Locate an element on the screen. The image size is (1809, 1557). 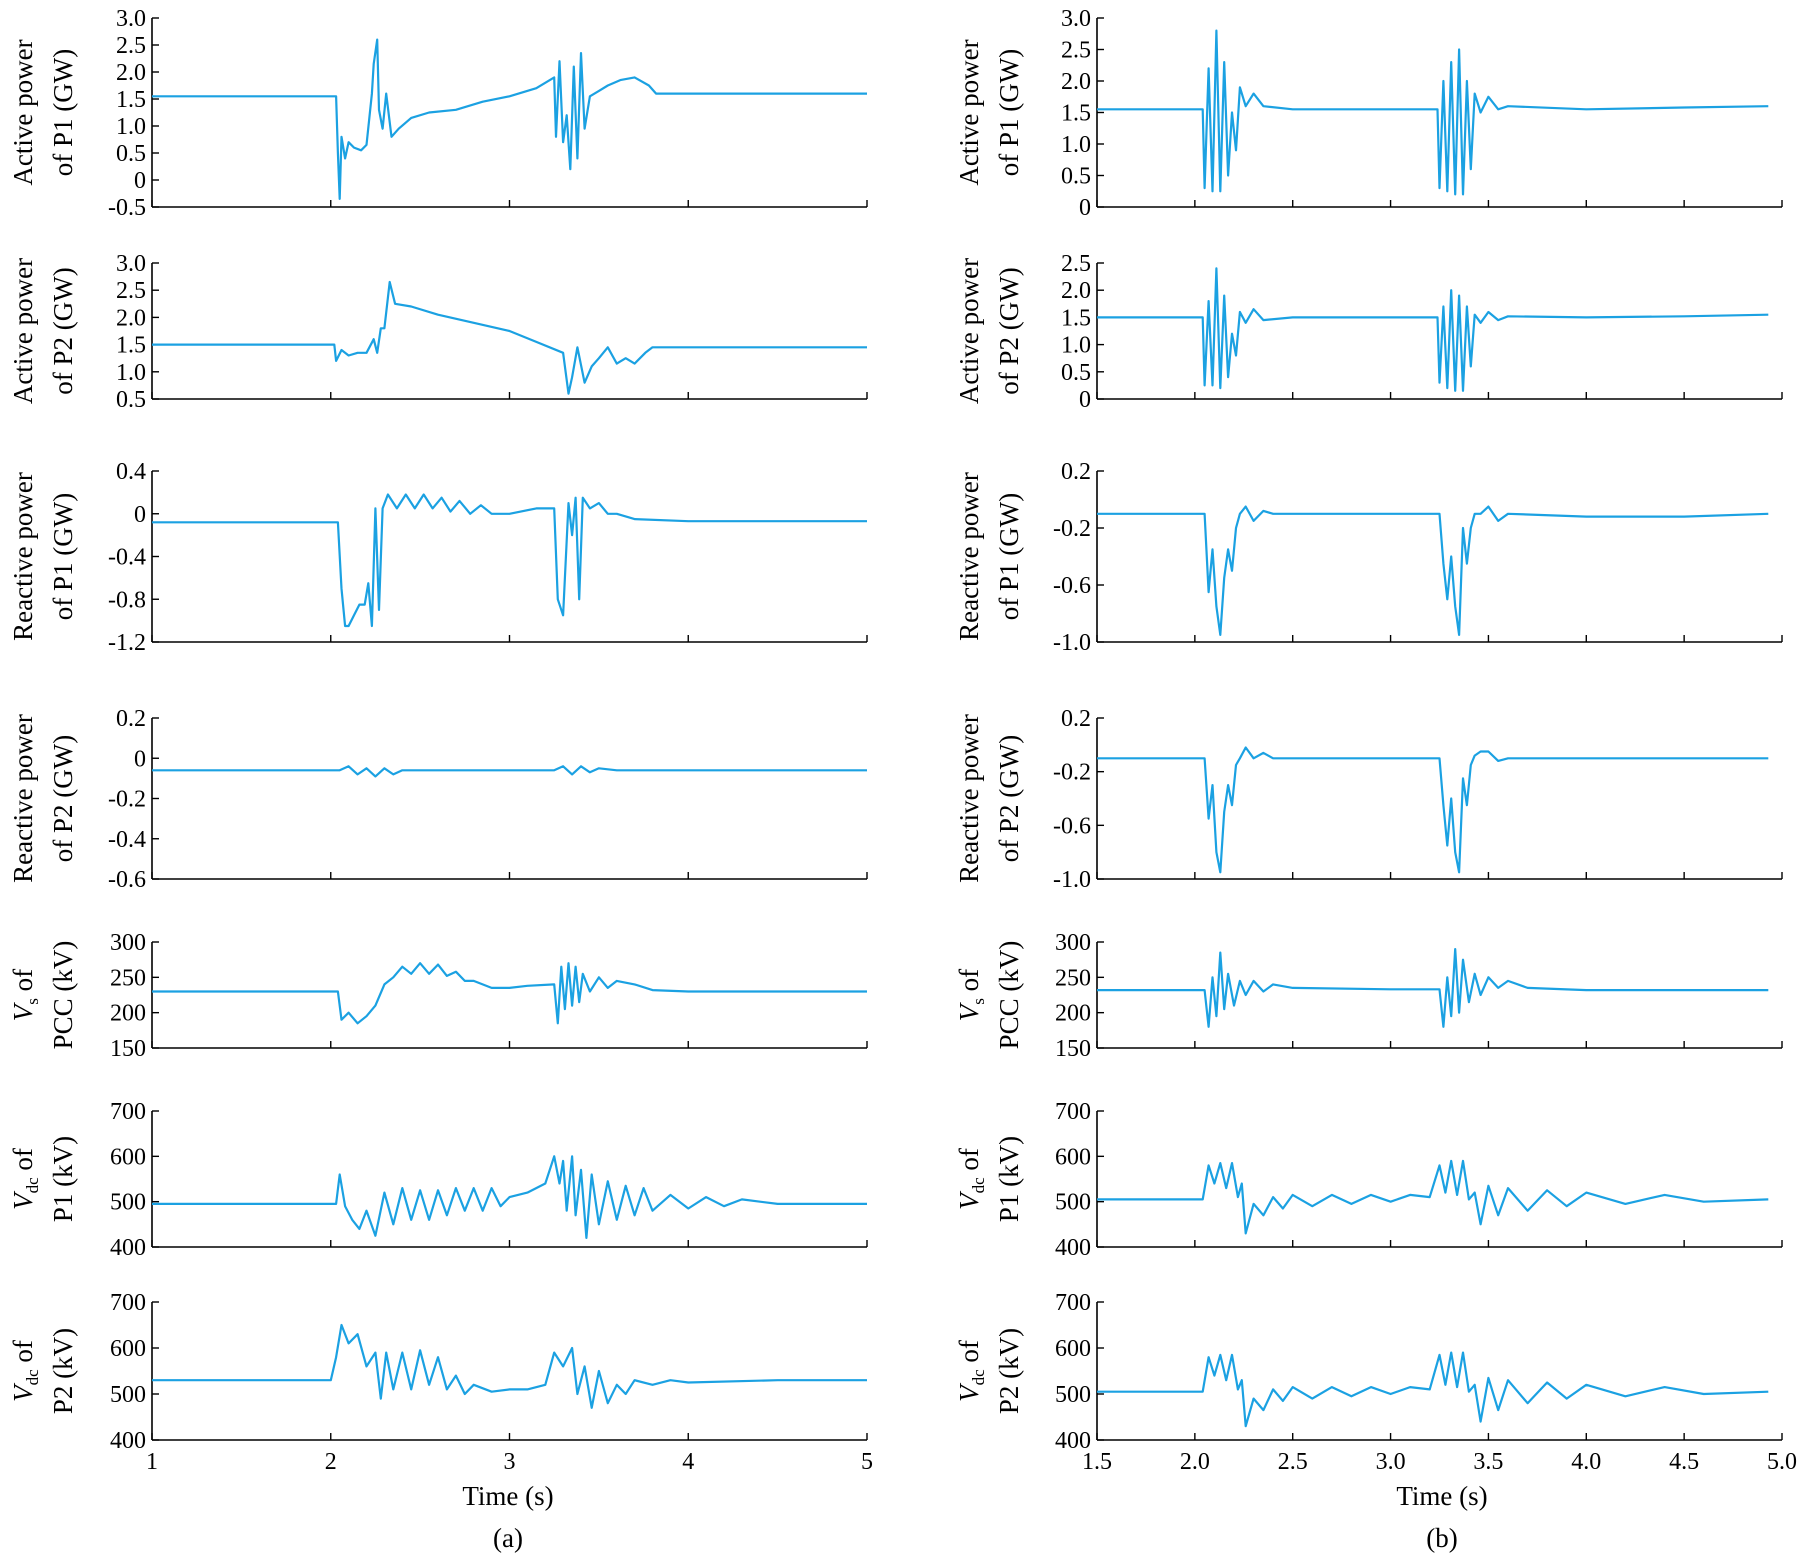
x-axis-title-b: Time (s) is located at coordinates (1441, 1496).